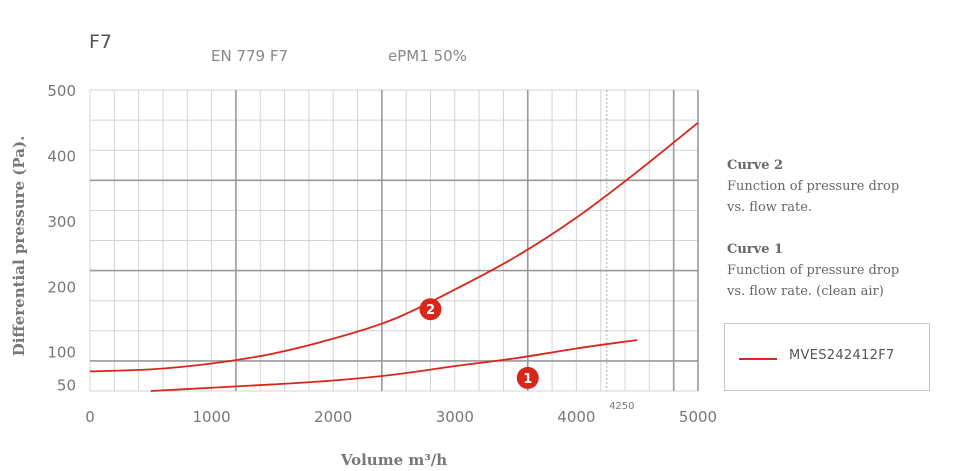  I want to click on curve-1-text-line-1: Function of pressure drop, so click(813, 270).